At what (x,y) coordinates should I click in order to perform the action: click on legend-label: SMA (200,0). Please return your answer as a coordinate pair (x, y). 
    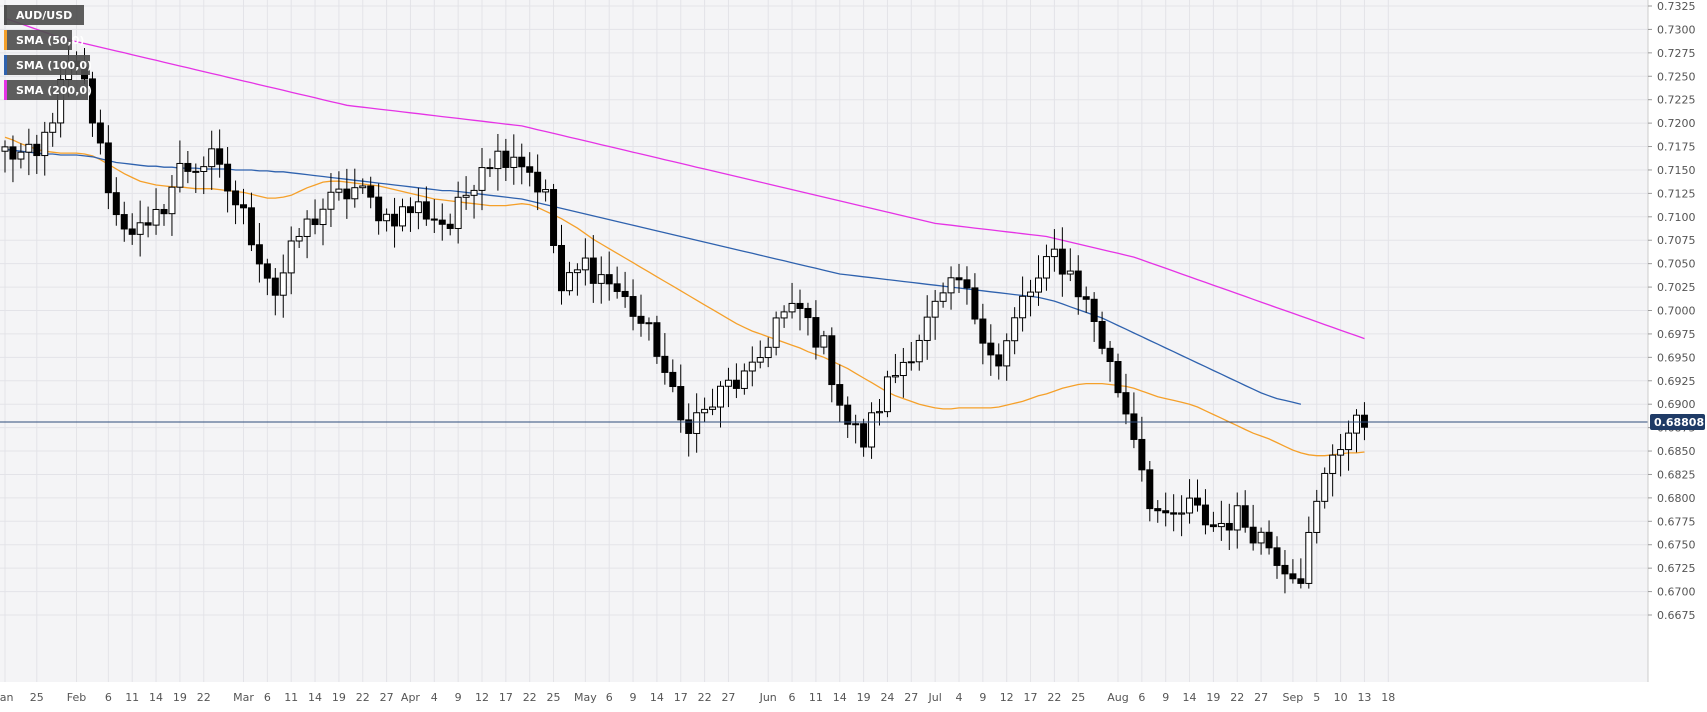
    Looking at the image, I should click on (54, 90).